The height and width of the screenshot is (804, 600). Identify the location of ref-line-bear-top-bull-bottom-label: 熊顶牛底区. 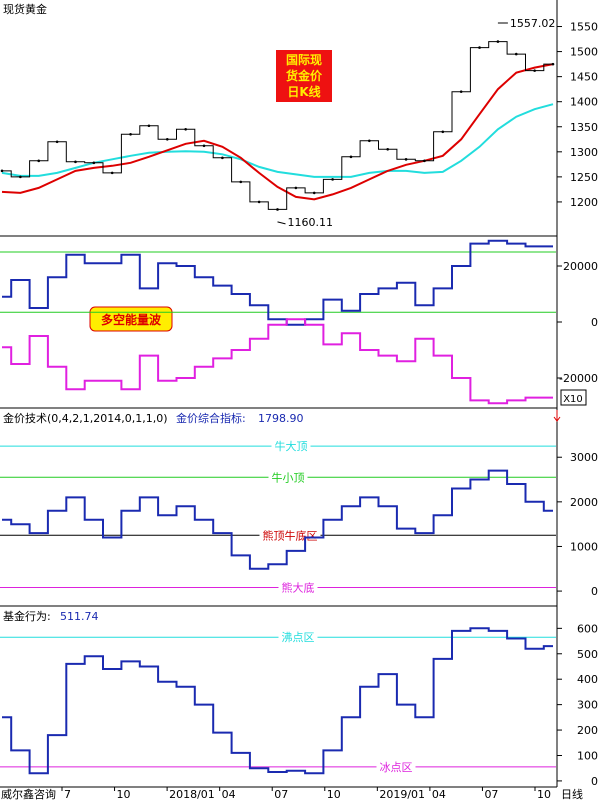
(290, 535).